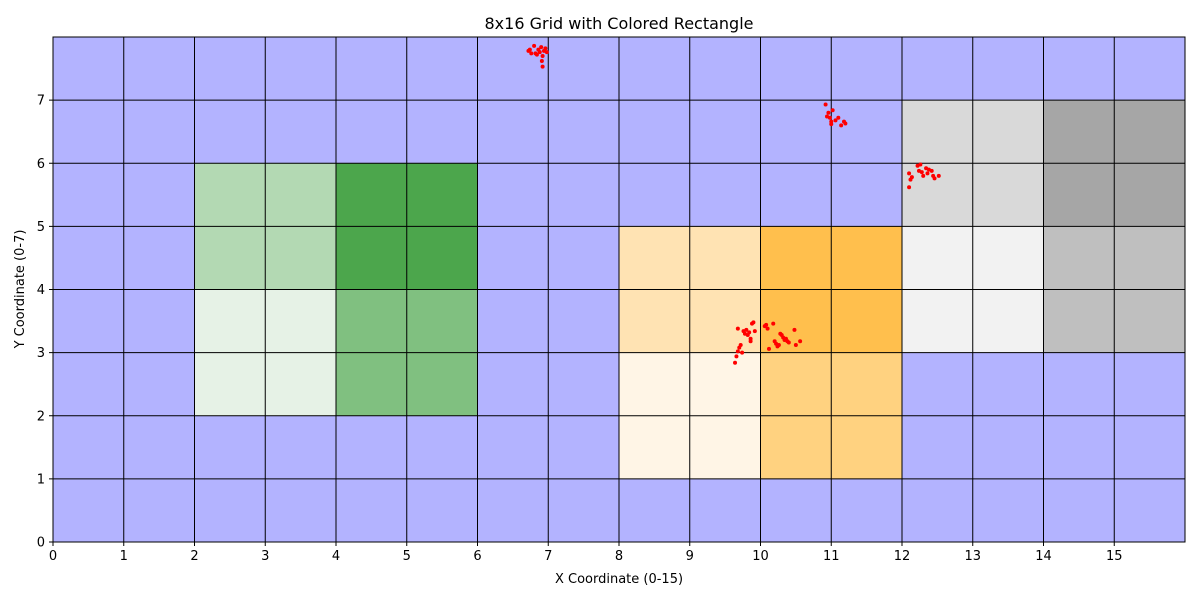 The width and height of the screenshot is (1200, 600). I want to click on x-tick-label: 2, so click(194, 556).